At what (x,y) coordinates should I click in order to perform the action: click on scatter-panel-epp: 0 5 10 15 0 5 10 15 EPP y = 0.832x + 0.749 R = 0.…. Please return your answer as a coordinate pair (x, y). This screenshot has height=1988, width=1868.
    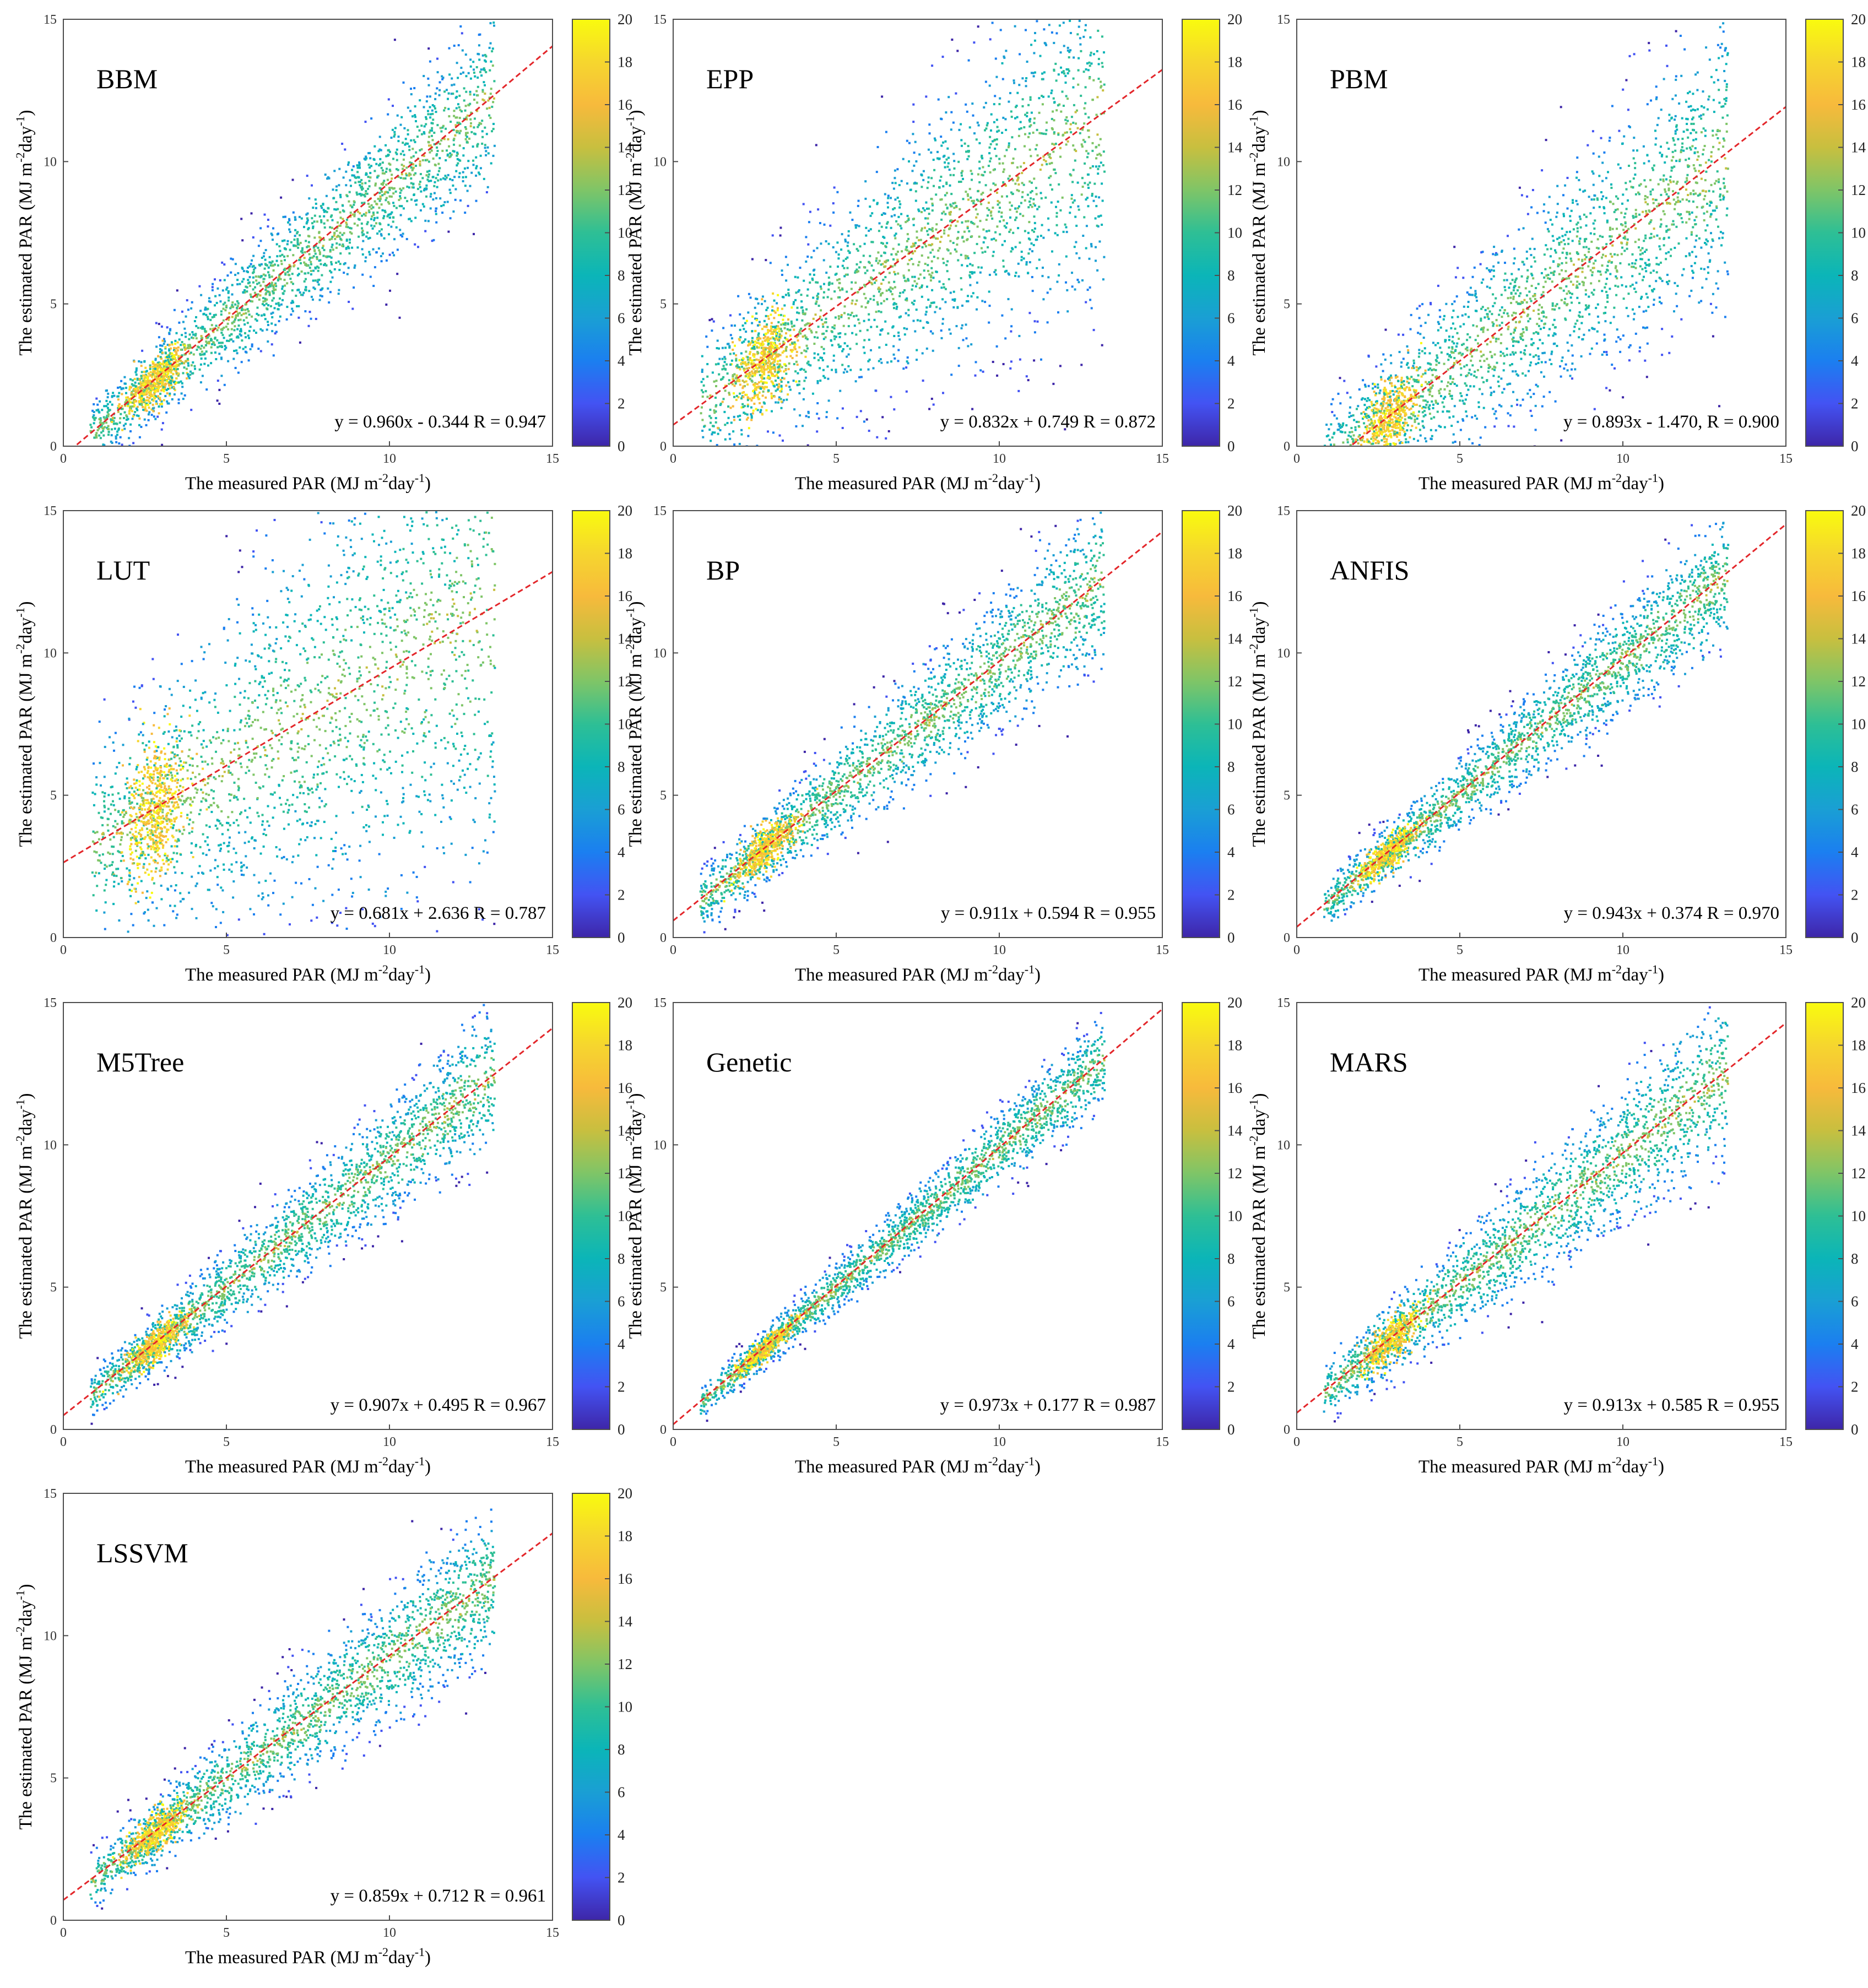
    Looking at the image, I should click on (933, 253).